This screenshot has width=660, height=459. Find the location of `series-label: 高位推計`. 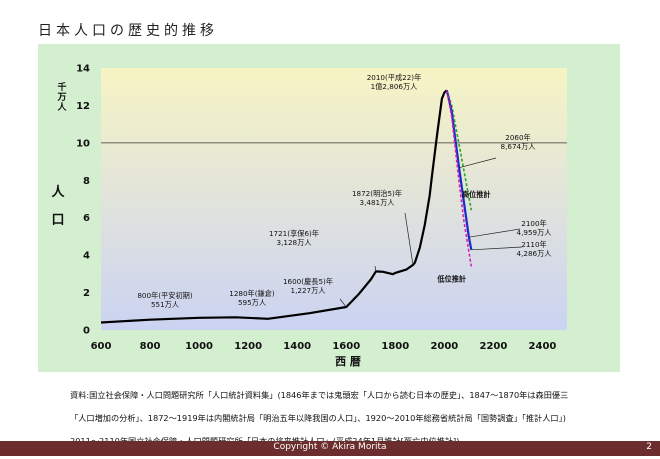

series-label: 高位推計 is located at coordinates (477, 194).